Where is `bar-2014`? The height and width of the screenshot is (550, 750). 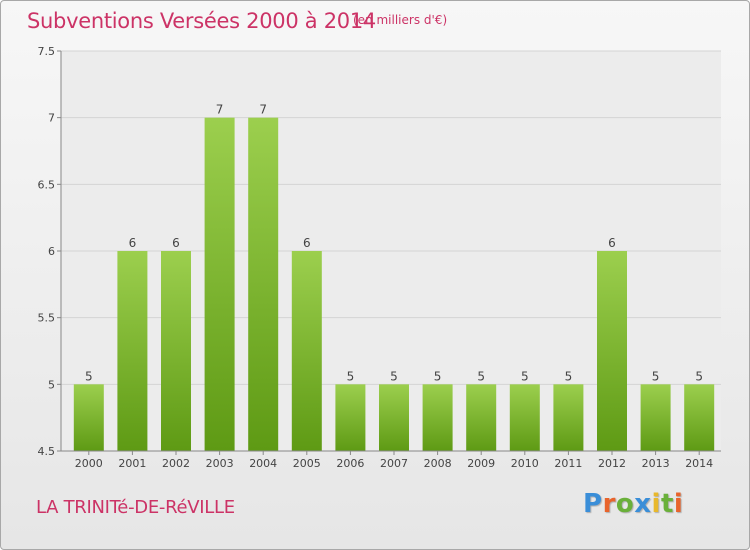
bar-2014 is located at coordinates (699, 417).